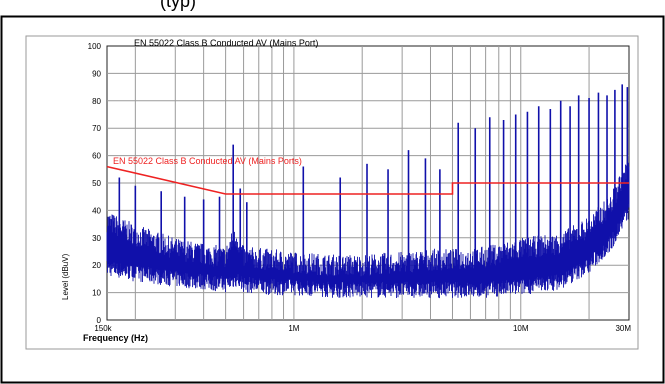 Image resolution: width=665 pixels, height=384 pixels. What do you see at coordinates (178, 5) in the screenshot?
I see `top-caption: (typ)` at bounding box center [178, 5].